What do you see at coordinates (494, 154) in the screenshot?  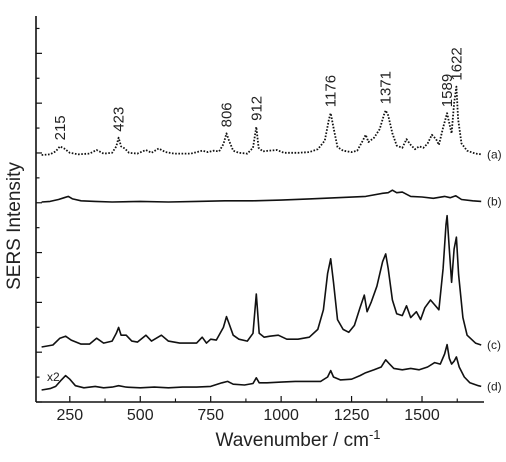 I see `trace-label-a: (a)` at bounding box center [494, 154].